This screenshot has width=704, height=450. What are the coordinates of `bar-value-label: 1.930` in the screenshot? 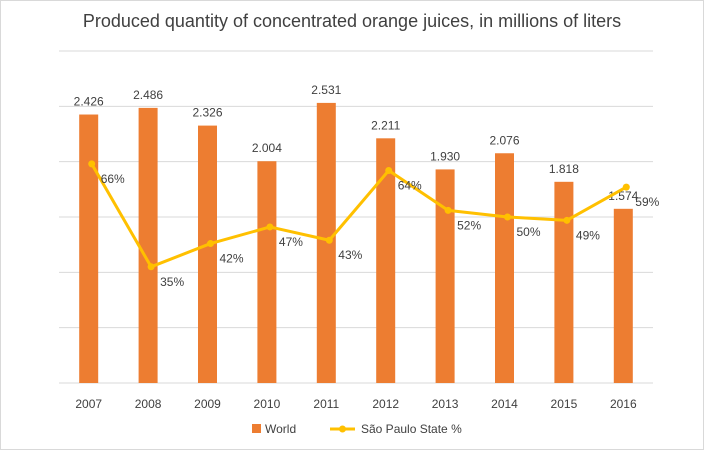 It's located at (445, 156).